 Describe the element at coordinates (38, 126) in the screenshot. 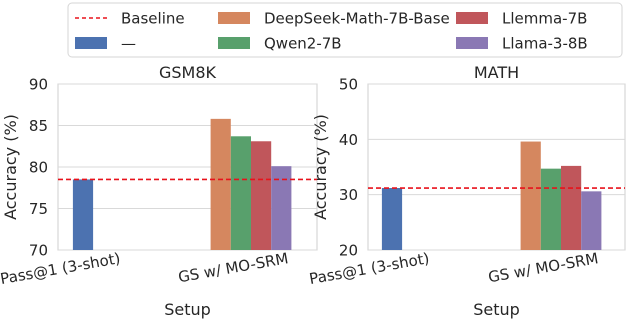

I see `y-tick-label: 85` at that location.